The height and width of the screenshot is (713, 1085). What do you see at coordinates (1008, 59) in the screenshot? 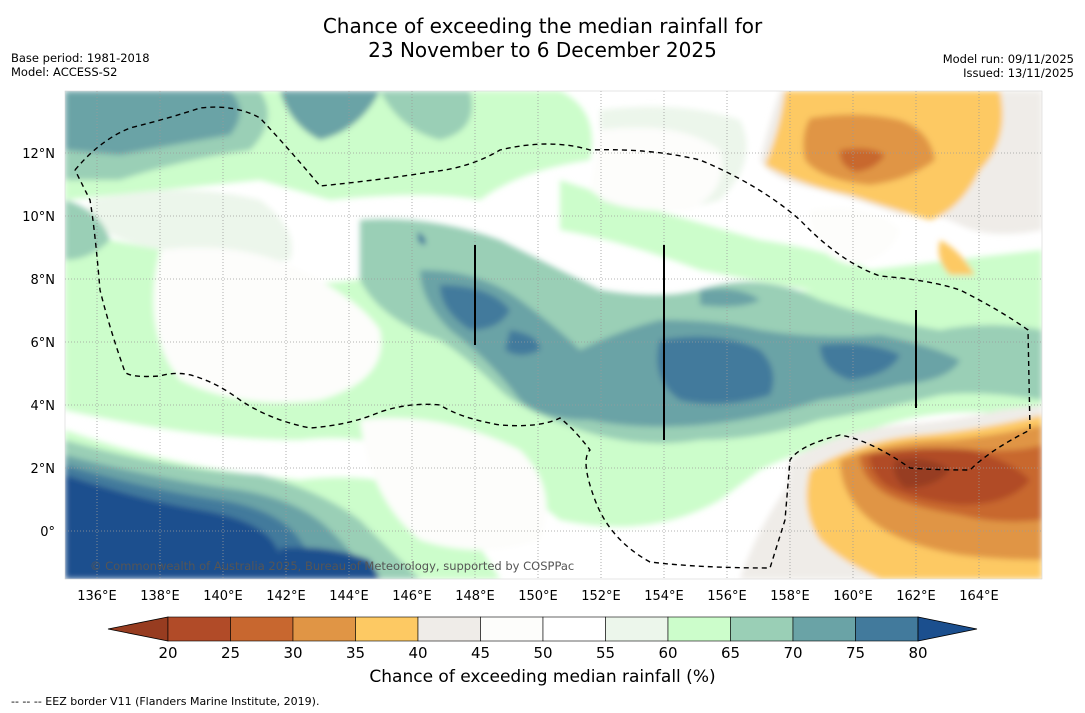
I see `model-run: Model run: 09/11/2025` at bounding box center [1008, 59].